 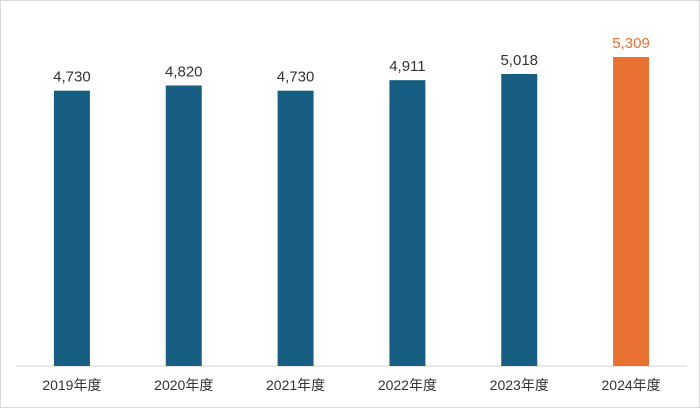 What do you see at coordinates (407, 66) in the screenshot?
I see `data-label-3: 4,911` at bounding box center [407, 66].